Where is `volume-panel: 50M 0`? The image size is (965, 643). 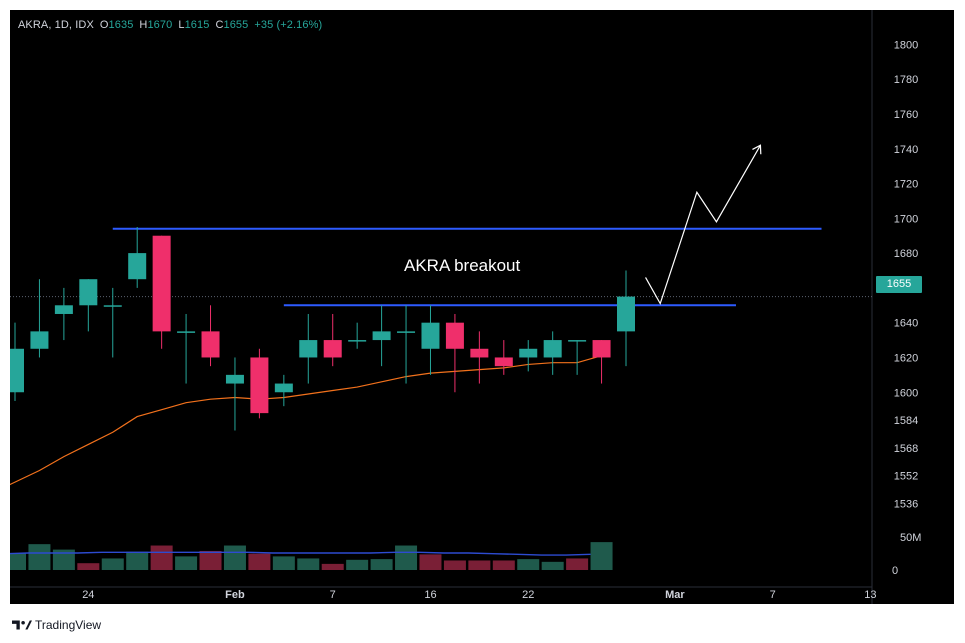 volume-panel: 50M 0 is located at coordinates (465, 554).